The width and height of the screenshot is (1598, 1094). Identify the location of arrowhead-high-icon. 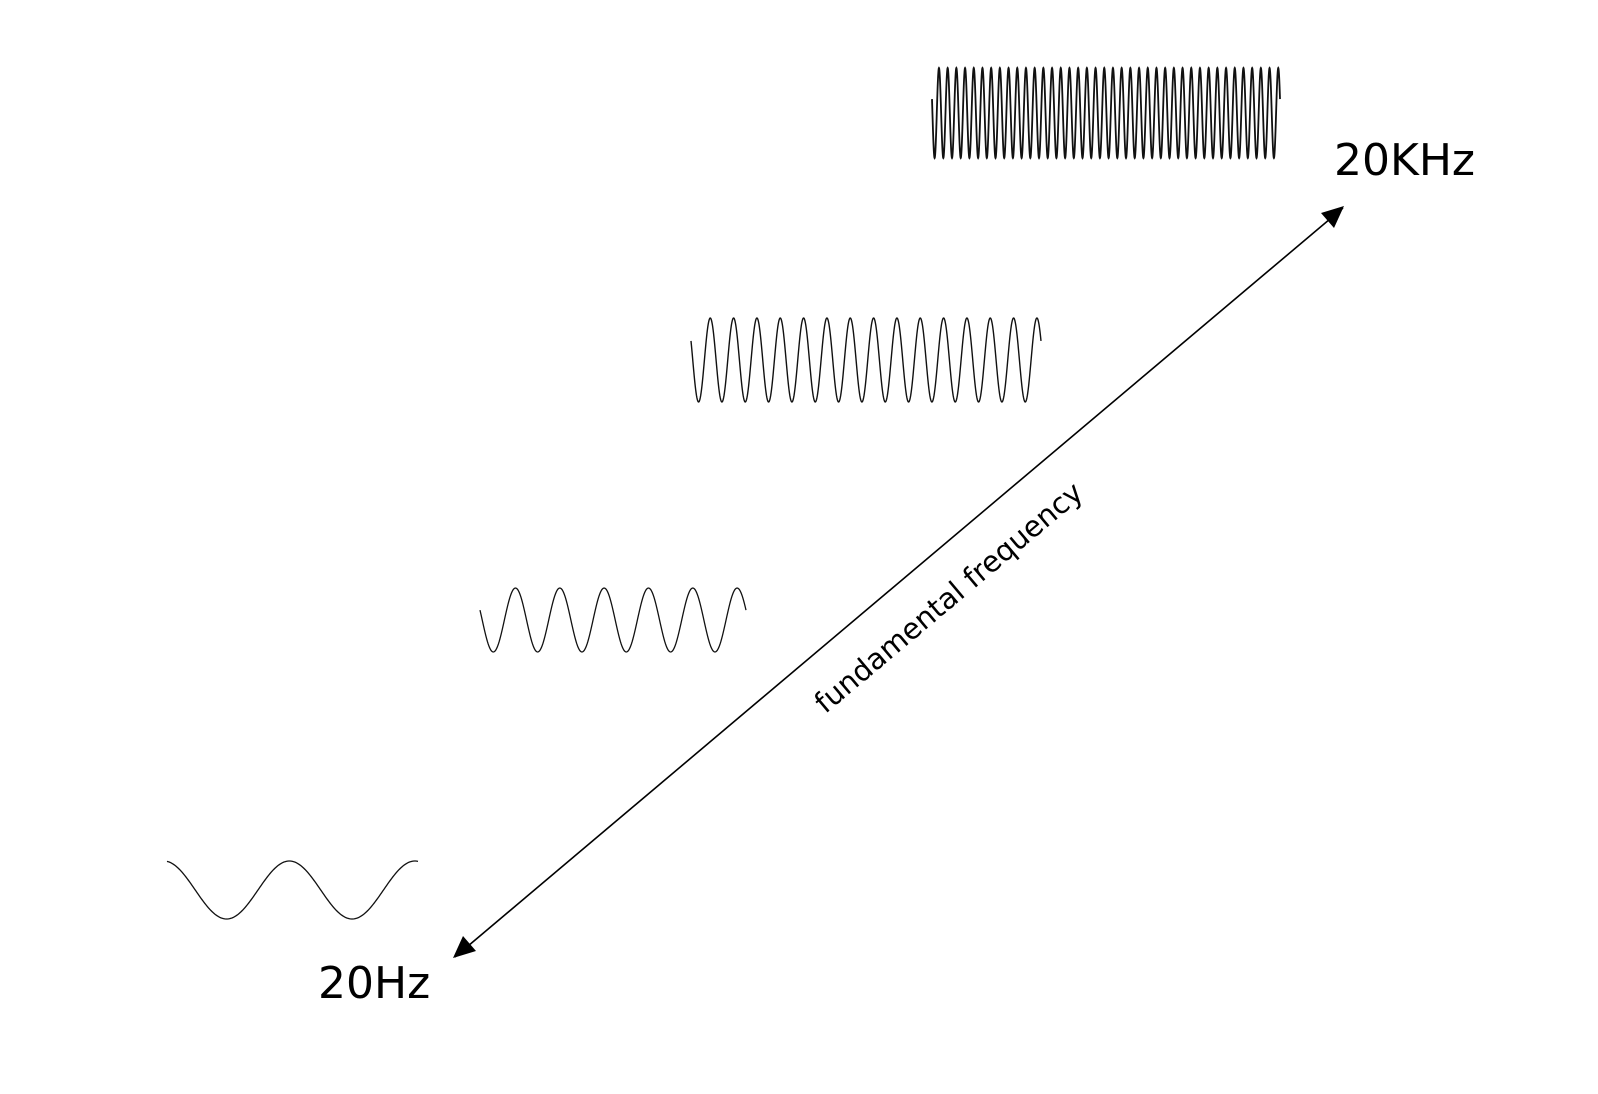
(1332, 217).